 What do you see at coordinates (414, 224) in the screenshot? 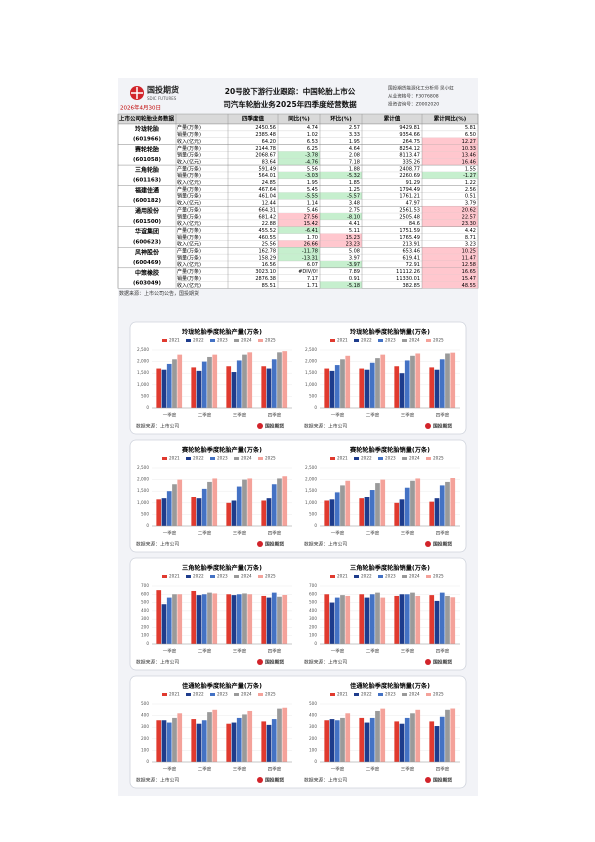
I see `cell: 84.6` at bounding box center [414, 224].